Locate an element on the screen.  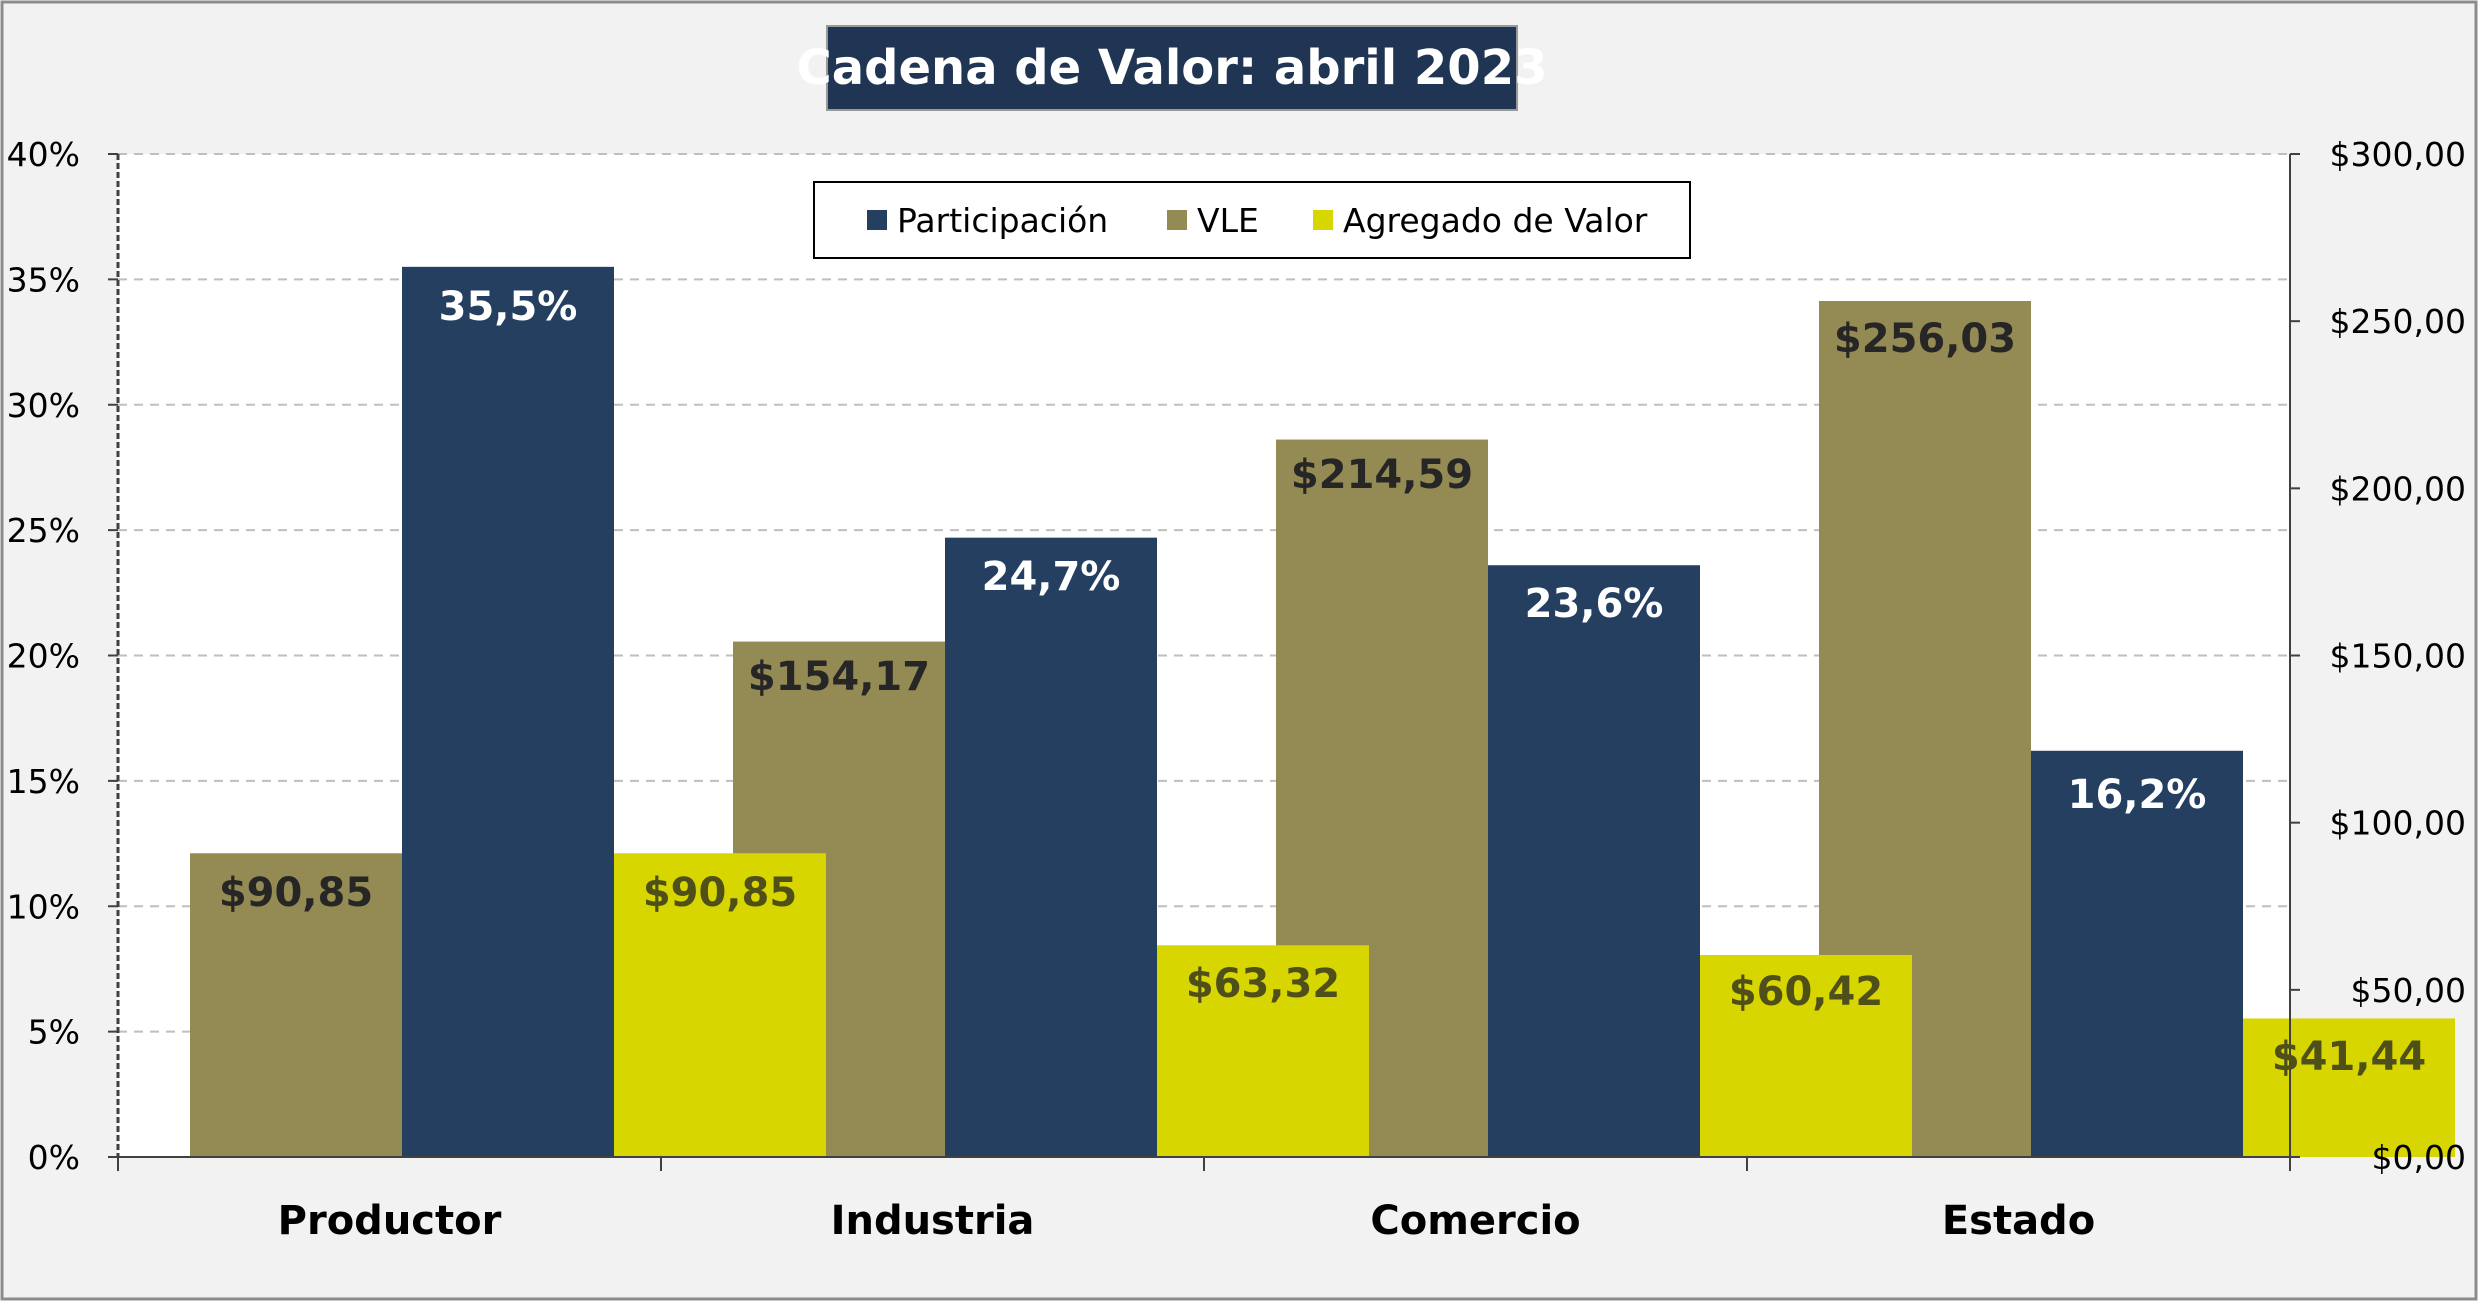
data-label: $214,59 is located at coordinates (1382, 475).